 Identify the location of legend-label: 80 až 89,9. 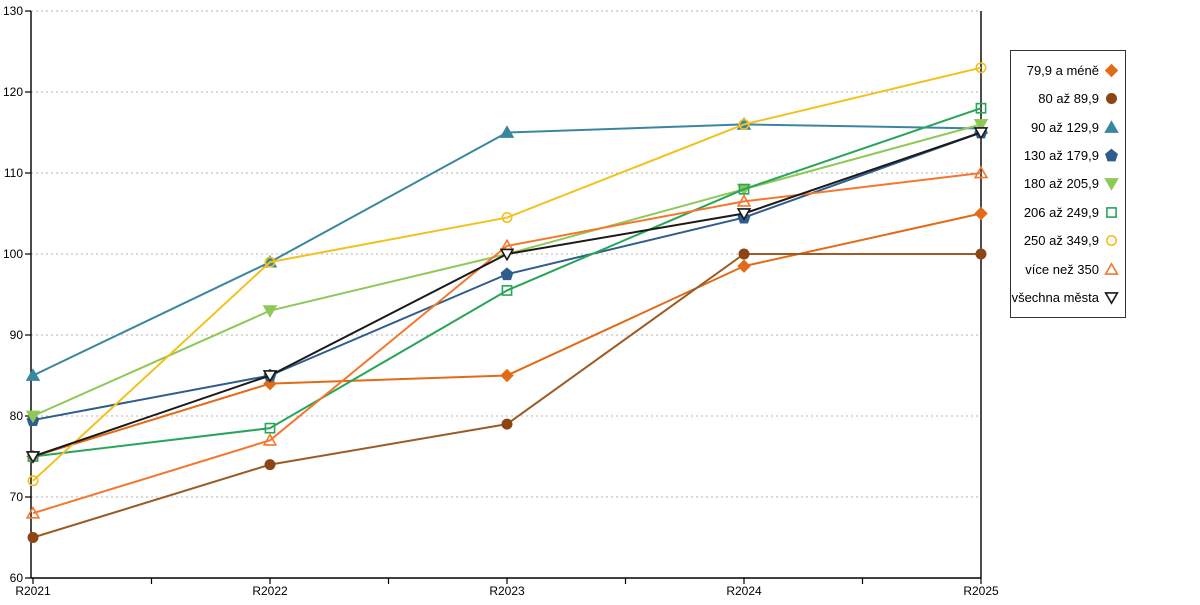
(1068, 99).